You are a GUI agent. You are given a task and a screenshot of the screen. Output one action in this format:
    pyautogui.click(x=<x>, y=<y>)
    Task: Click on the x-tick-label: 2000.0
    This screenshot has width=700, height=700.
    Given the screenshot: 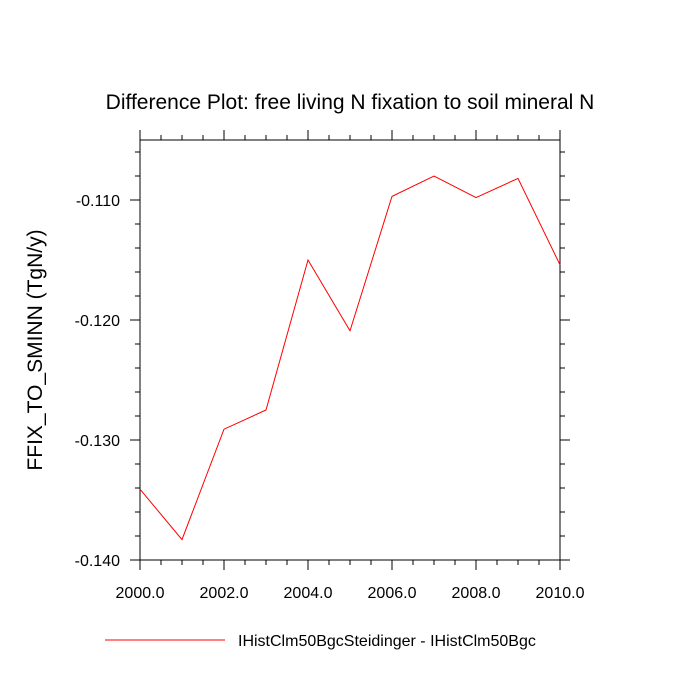 What is the action you would take?
    pyautogui.click(x=140, y=593)
    